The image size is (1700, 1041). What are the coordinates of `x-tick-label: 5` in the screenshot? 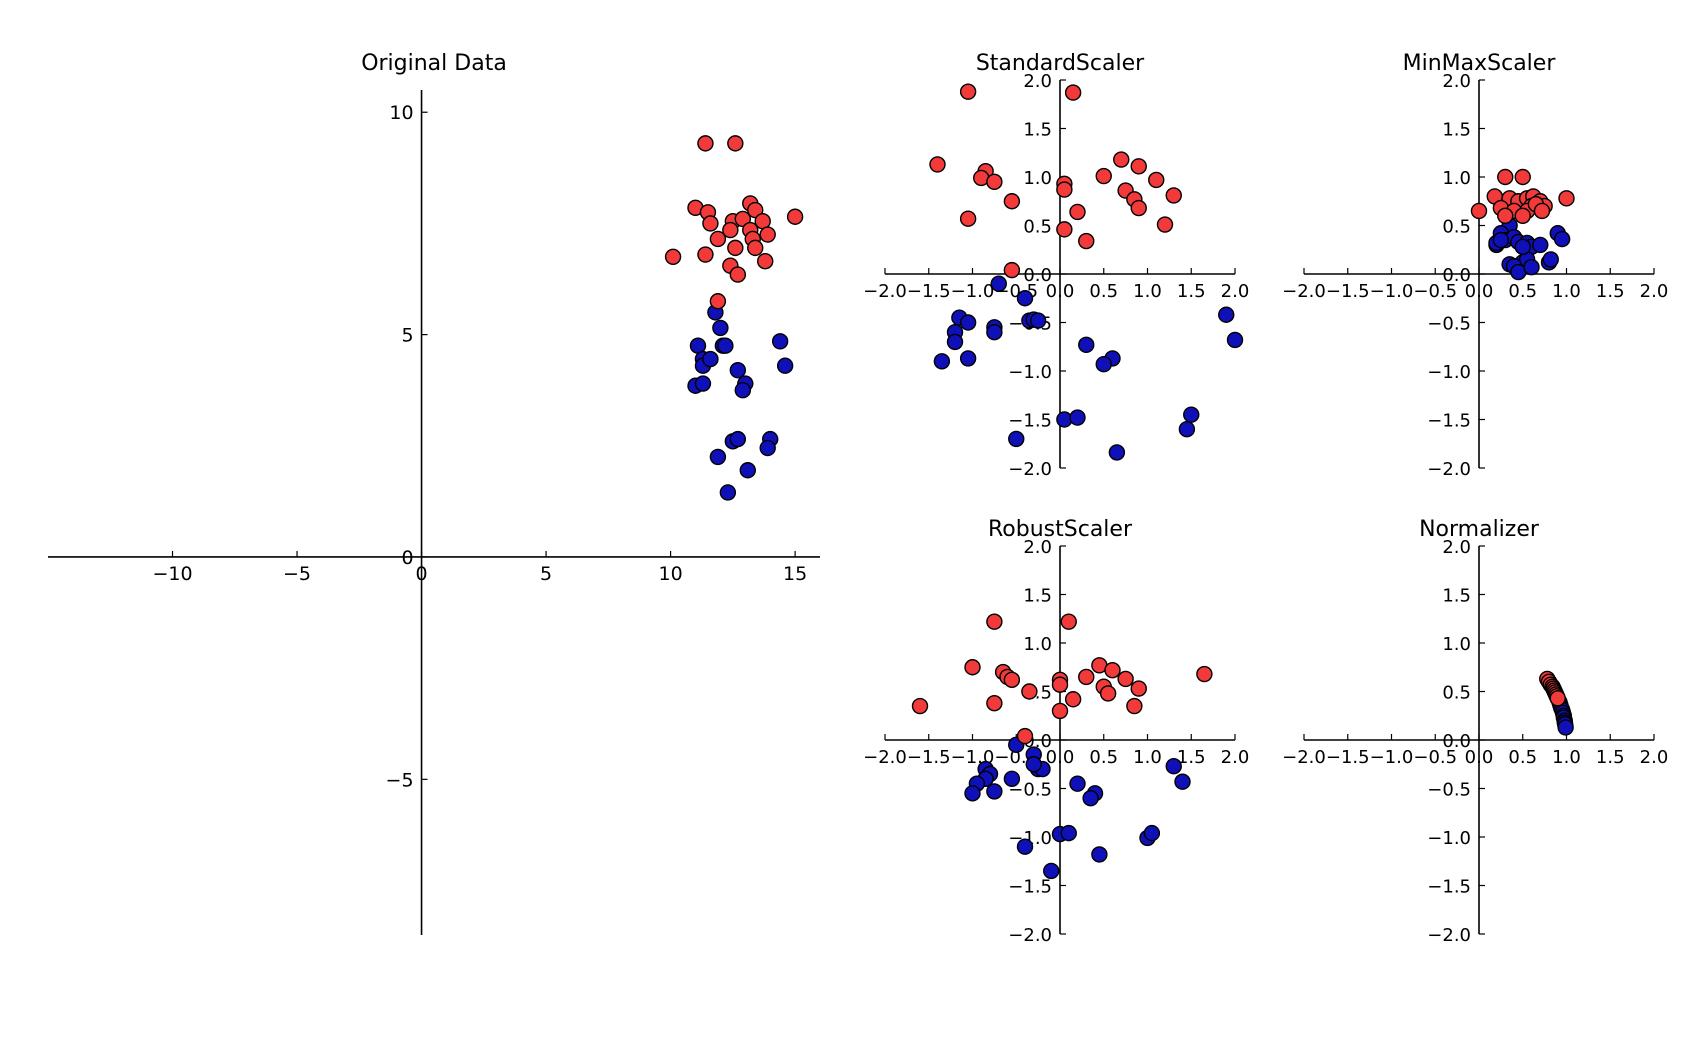 It's located at (546, 574).